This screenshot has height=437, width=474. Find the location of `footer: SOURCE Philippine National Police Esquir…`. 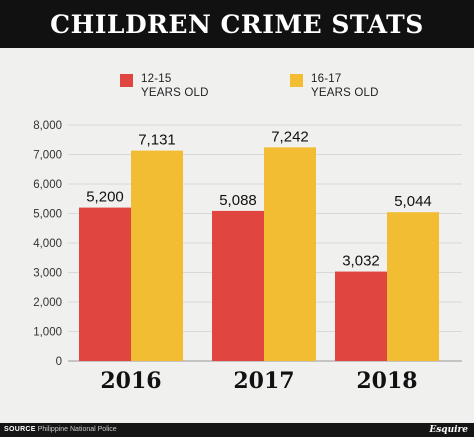

footer: SOURCE Philippine National Police Esquir… is located at coordinates (237, 430).